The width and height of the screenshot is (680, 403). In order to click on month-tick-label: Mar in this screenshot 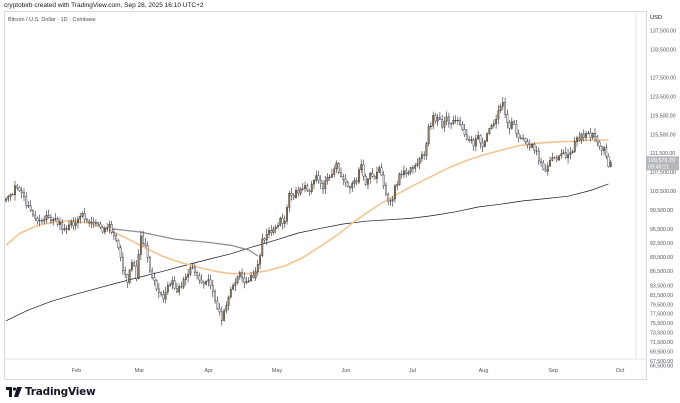, I will do `click(140, 371)`.